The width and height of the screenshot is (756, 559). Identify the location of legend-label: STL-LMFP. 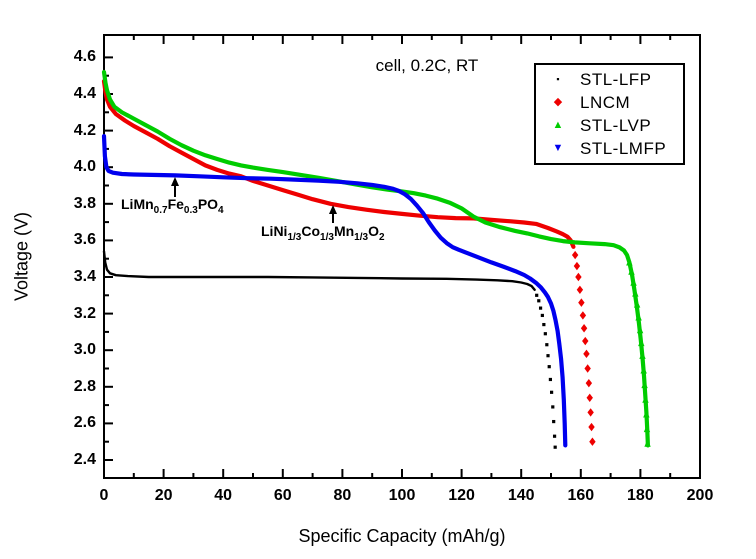
(623, 148).